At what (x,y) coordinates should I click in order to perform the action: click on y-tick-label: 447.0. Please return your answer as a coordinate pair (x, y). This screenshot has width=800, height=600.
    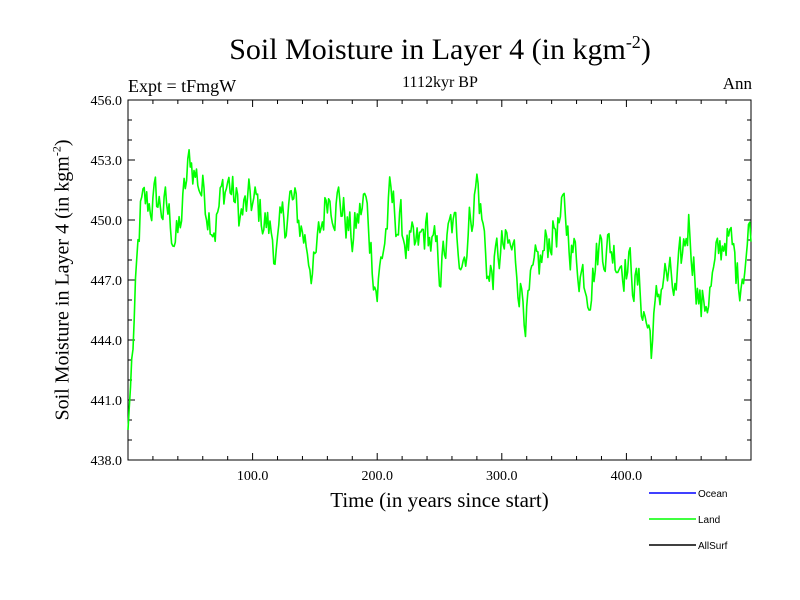
    Looking at the image, I should click on (107, 281).